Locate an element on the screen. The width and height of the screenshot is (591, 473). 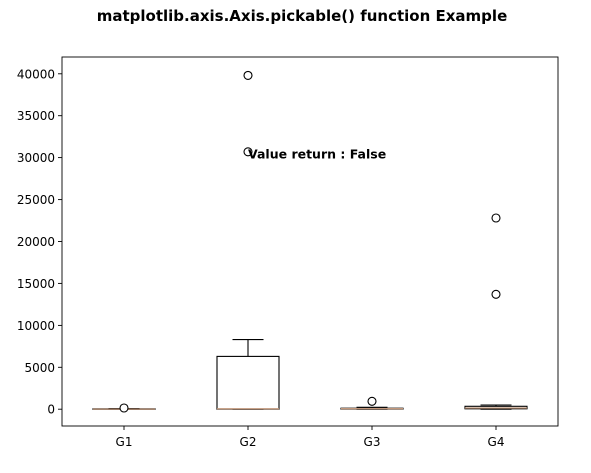
x-tick-label: G3 is located at coordinates (372, 442).